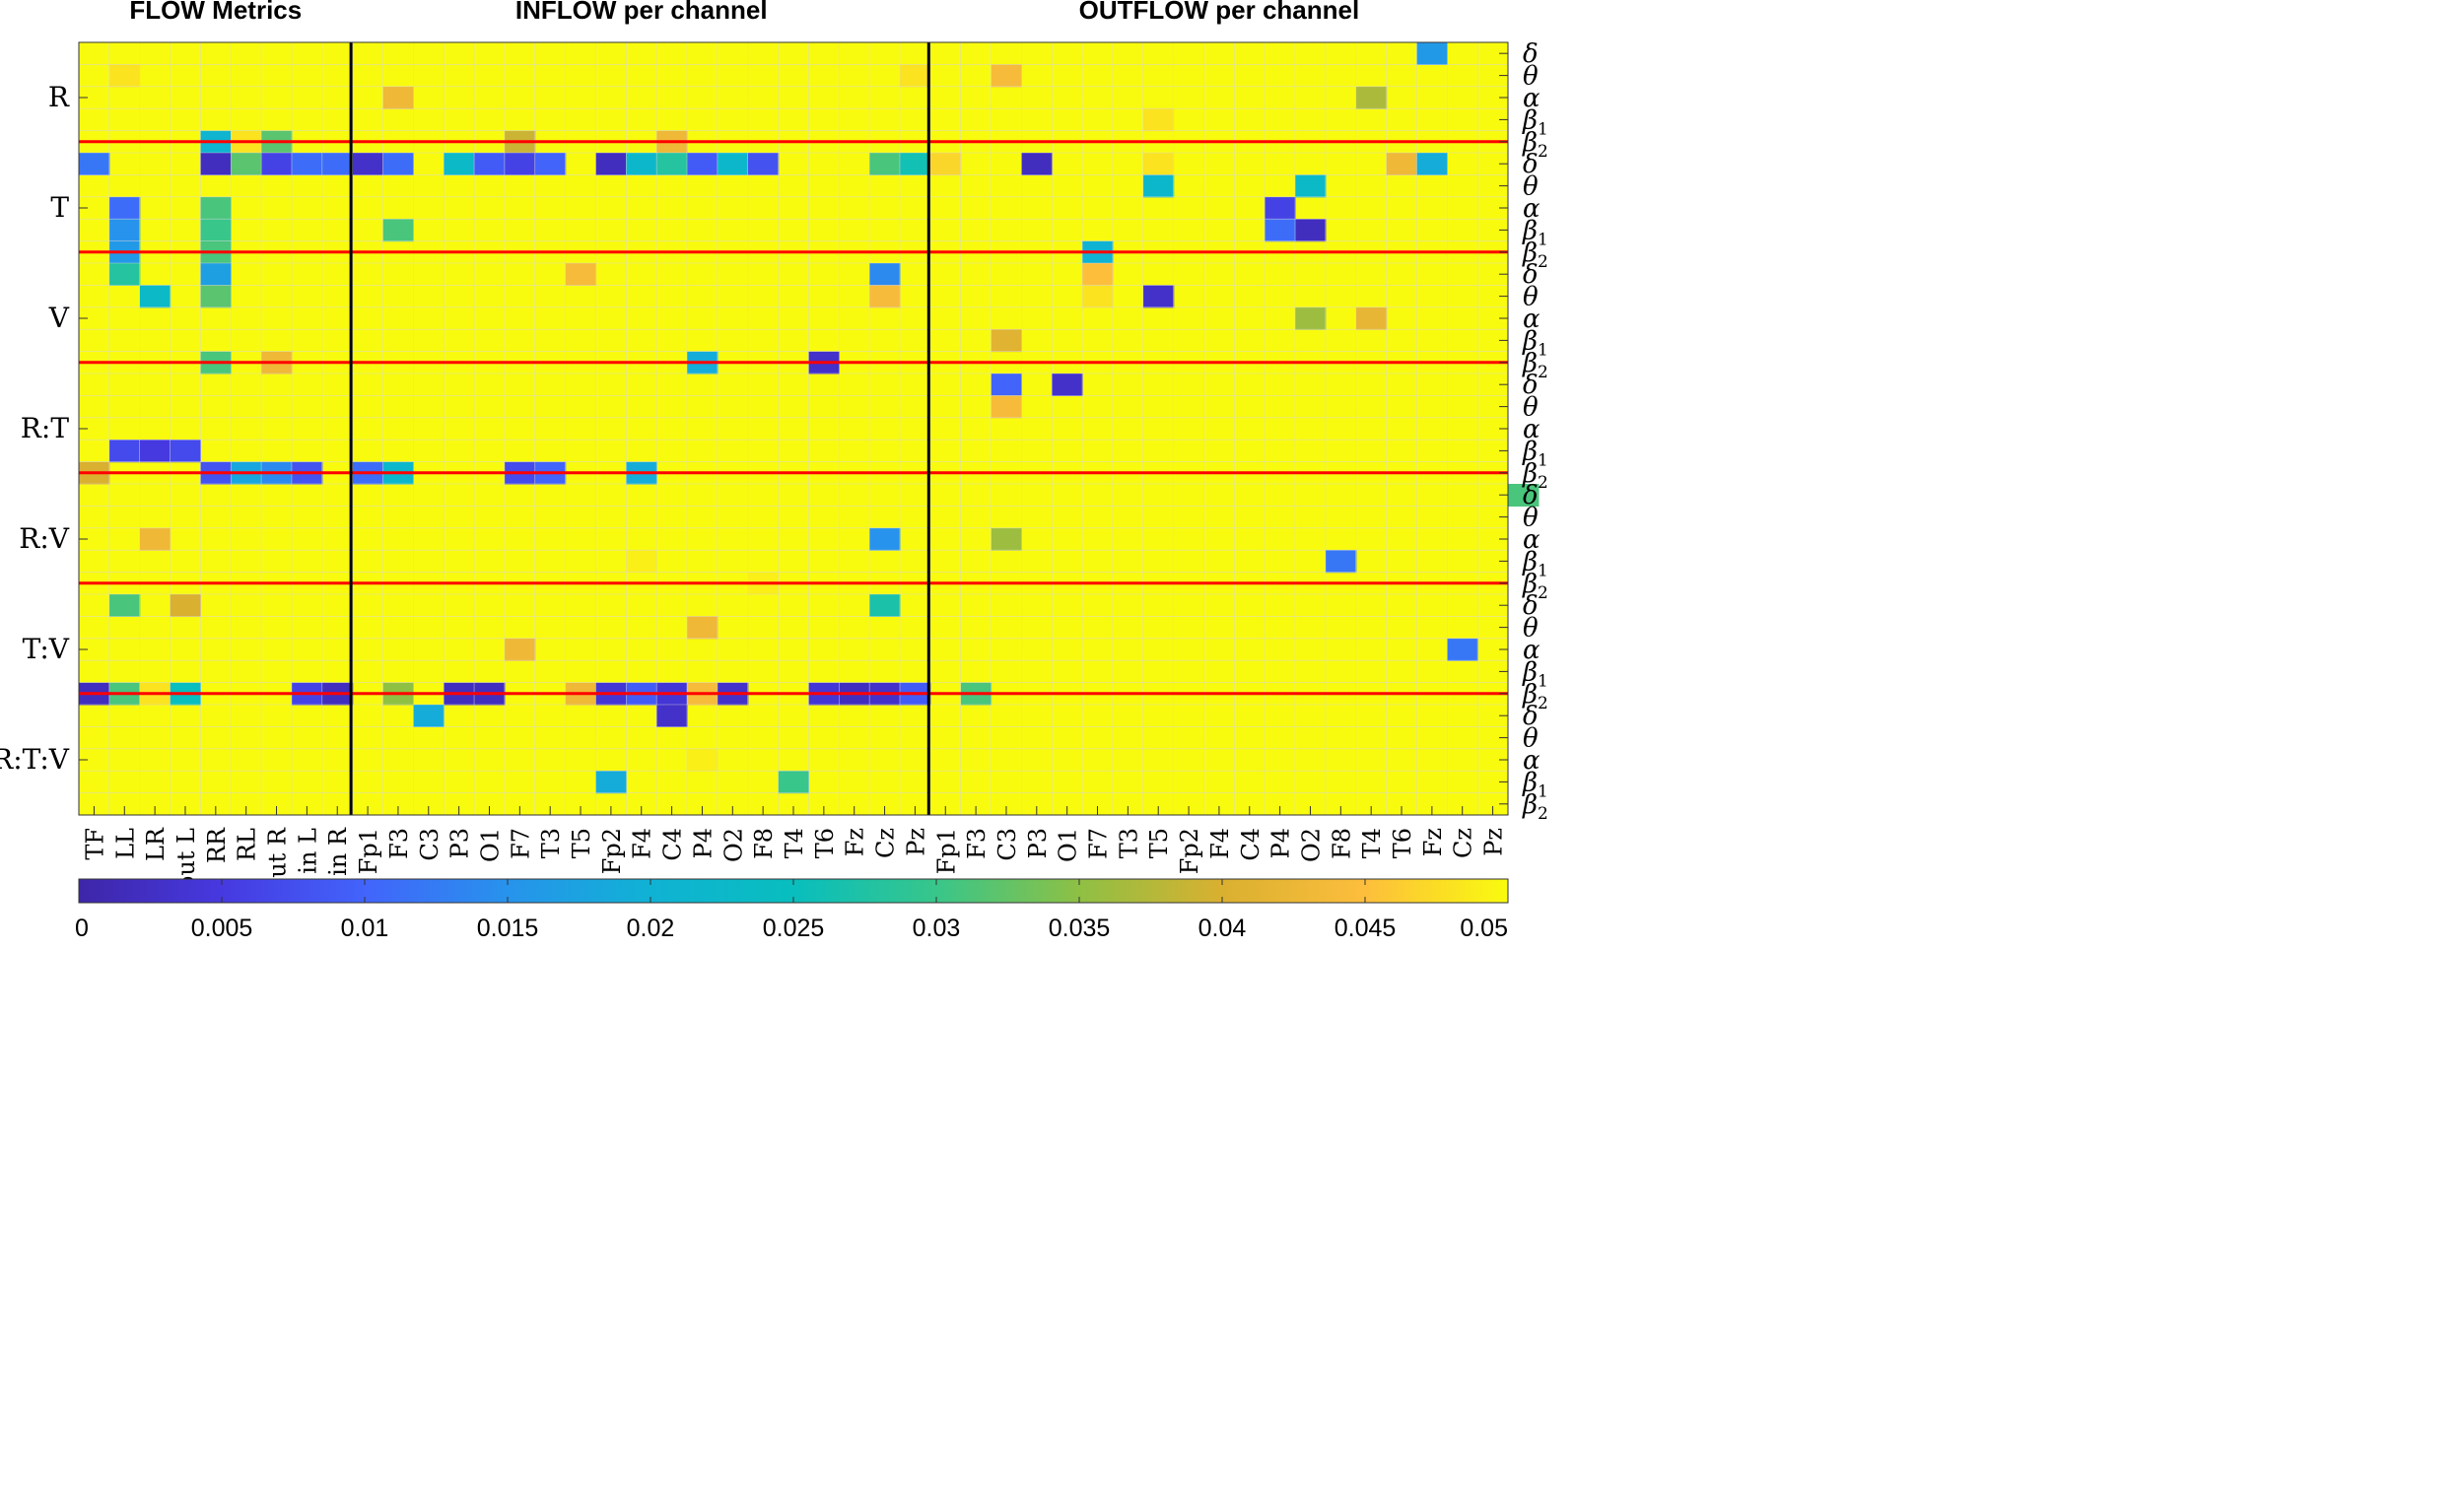 This screenshot has height=1493, width=2464. What do you see at coordinates (612, 851) in the screenshot?
I see `column-label: Fp2` at bounding box center [612, 851].